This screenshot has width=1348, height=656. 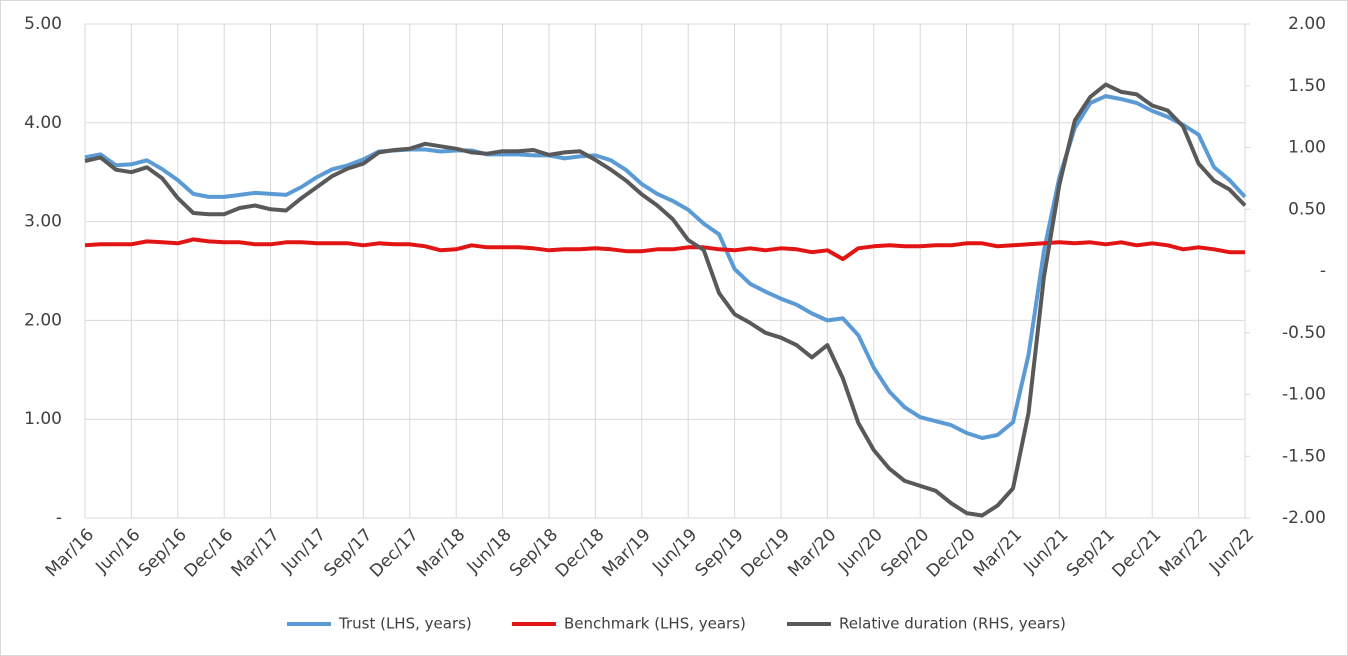 What do you see at coordinates (1307, 24) in the screenshot?
I see `y2-tick-label: 2.00` at bounding box center [1307, 24].